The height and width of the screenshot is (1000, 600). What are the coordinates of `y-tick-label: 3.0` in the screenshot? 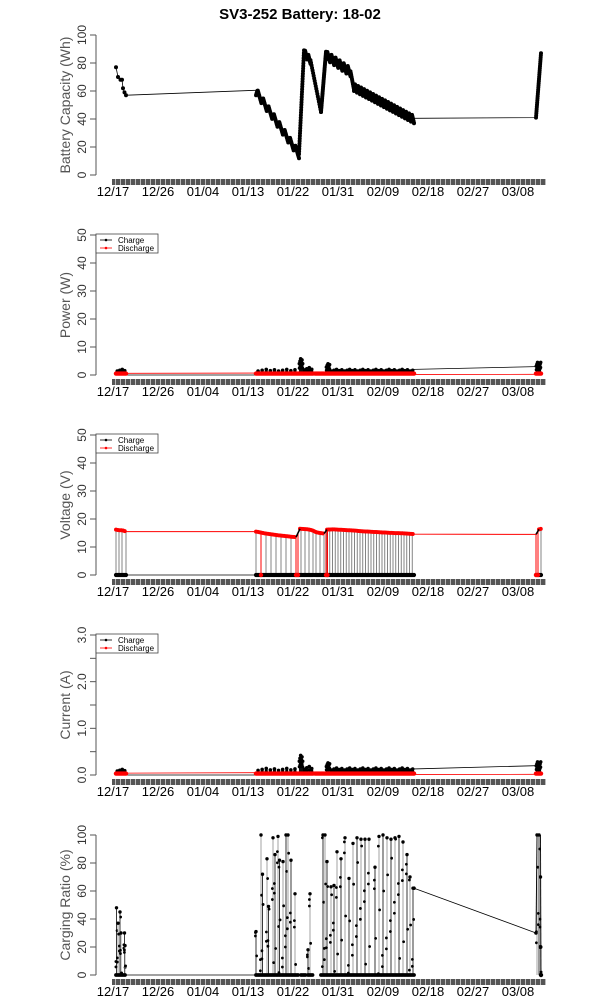 It's located at (82, 634).